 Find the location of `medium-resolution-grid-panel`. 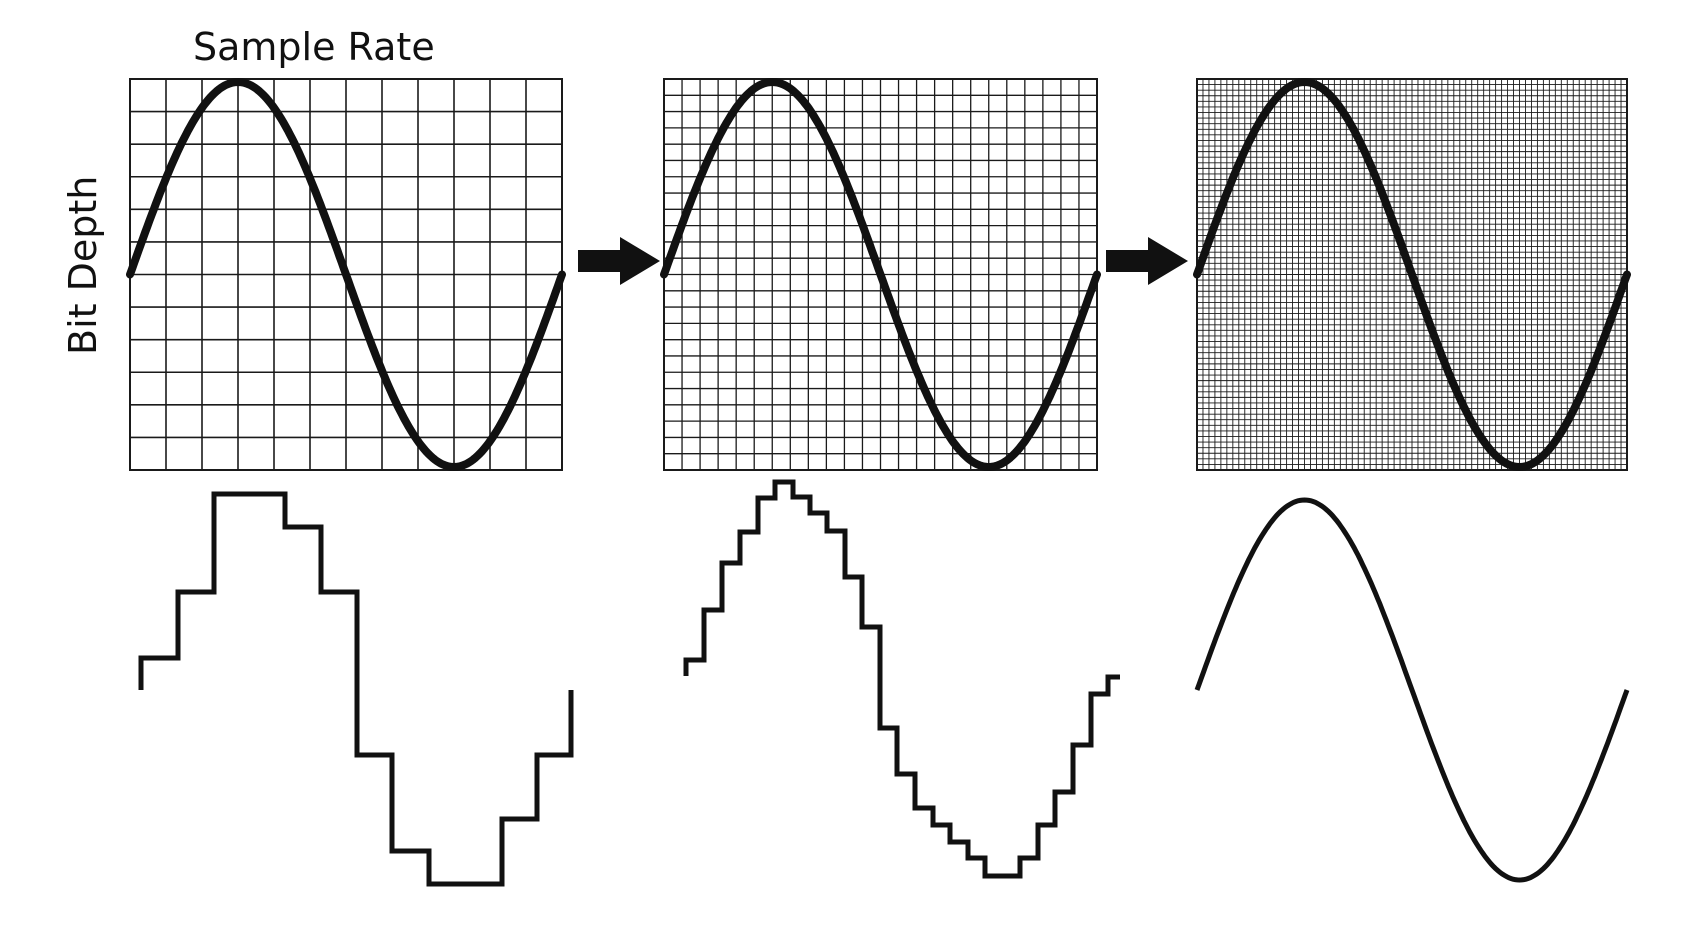

medium-resolution-grid-panel is located at coordinates (880, 274).